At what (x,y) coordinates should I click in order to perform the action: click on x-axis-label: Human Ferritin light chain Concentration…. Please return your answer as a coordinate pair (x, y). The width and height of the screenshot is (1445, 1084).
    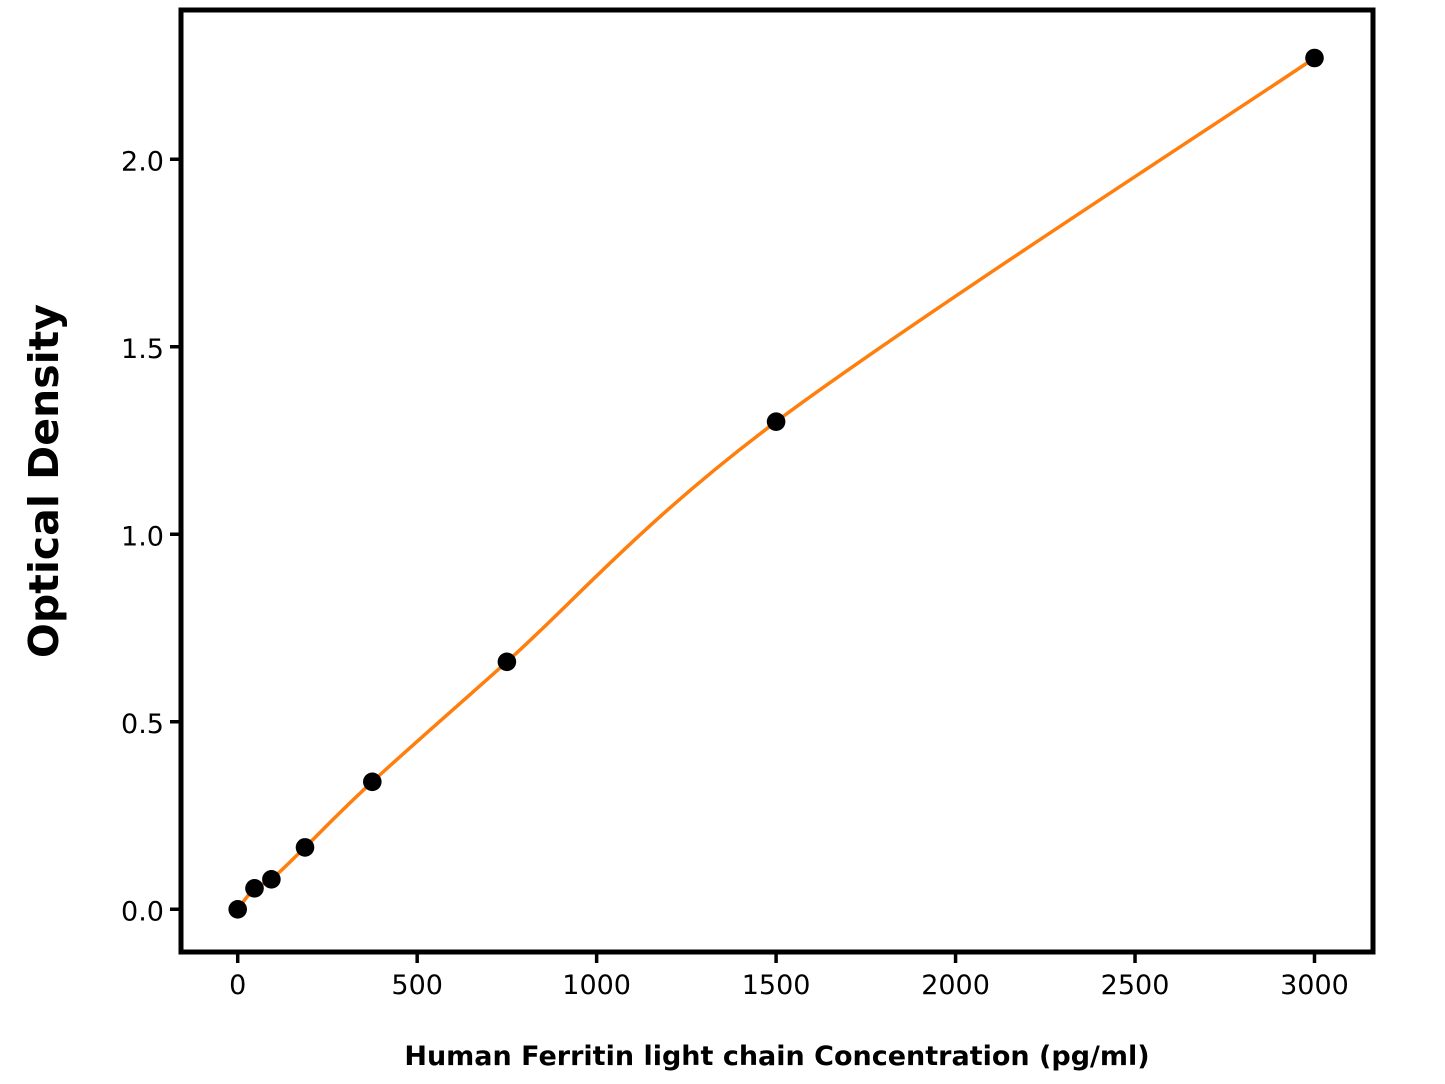
    Looking at the image, I should click on (776, 1056).